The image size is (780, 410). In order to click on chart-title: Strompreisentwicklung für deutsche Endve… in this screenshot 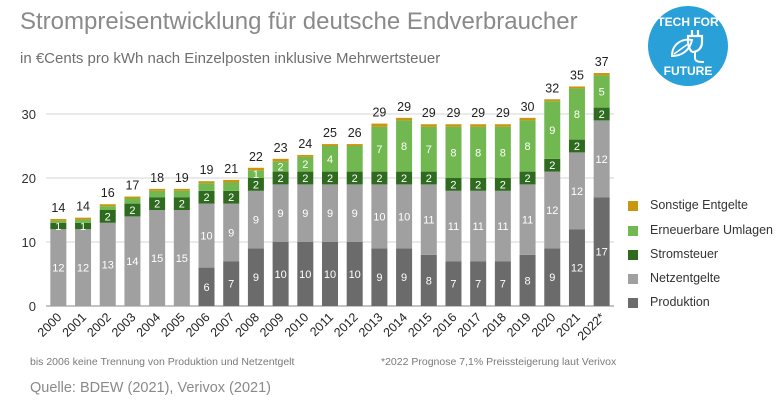, I will do `click(299, 21)`.